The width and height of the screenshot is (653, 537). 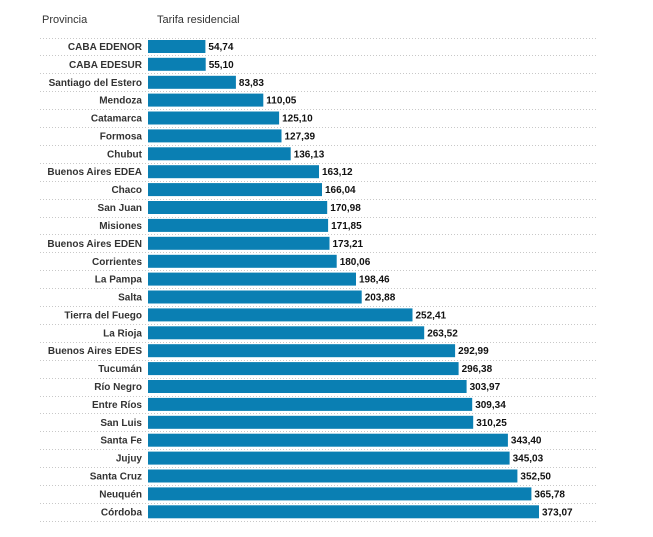 What do you see at coordinates (549, 494) in the screenshot?
I see `value-label: 365,78` at bounding box center [549, 494].